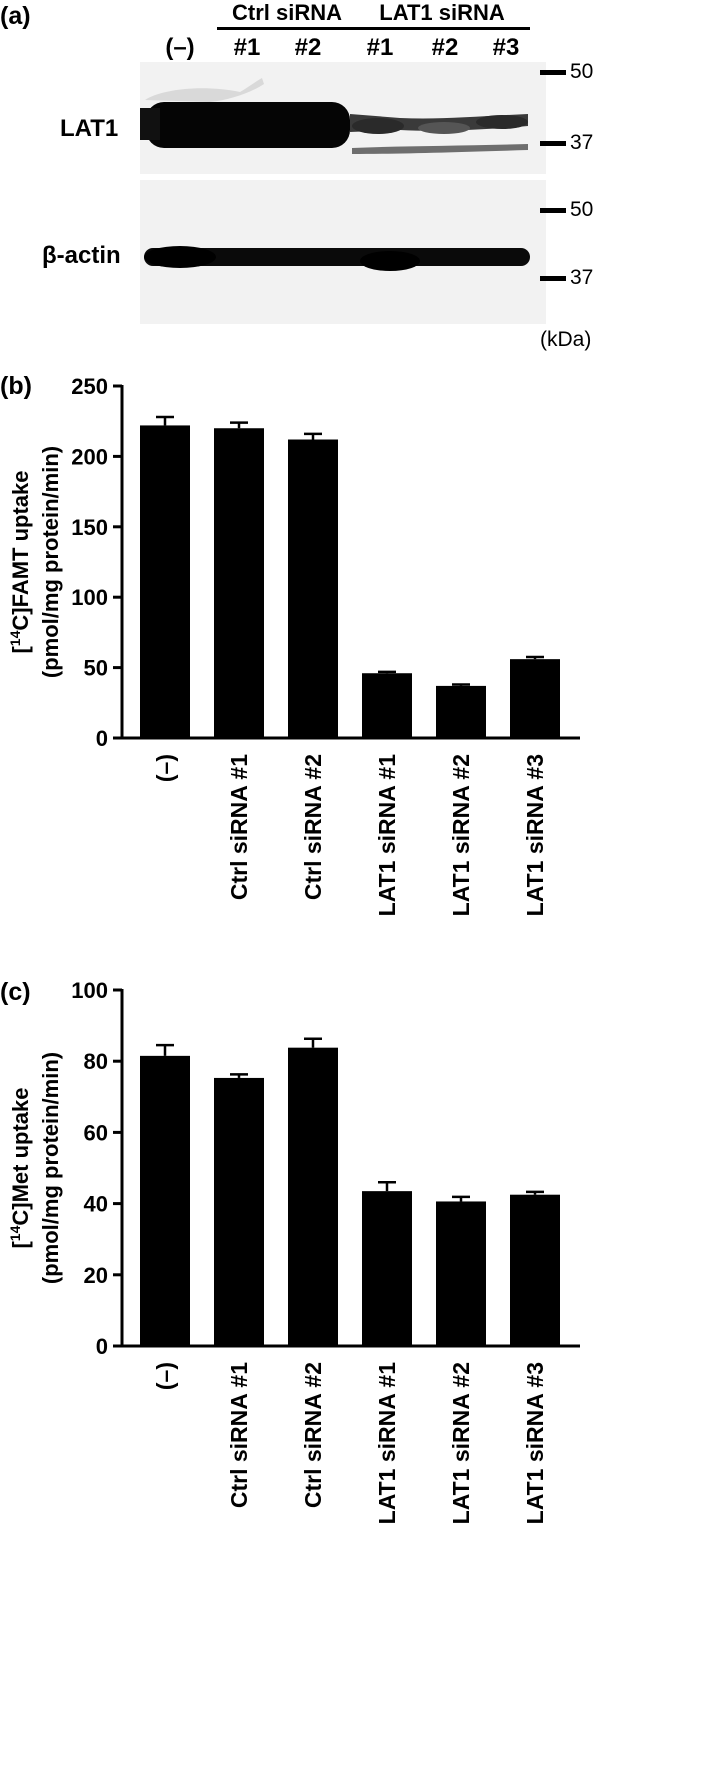  What do you see at coordinates (89, 386) in the screenshot?
I see `y-tick-label: 250` at bounding box center [89, 386].